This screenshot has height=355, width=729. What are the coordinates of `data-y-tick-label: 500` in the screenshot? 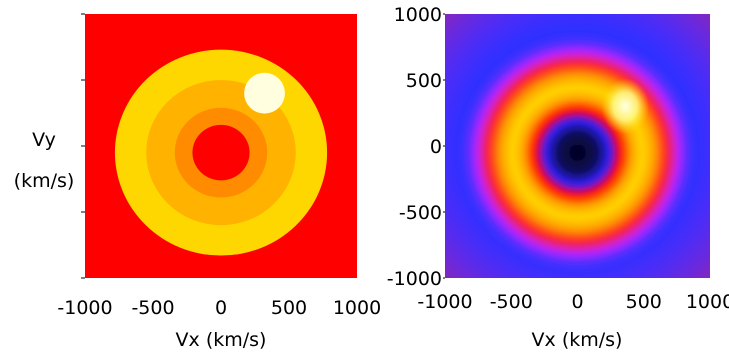 It's located at (424, 81).